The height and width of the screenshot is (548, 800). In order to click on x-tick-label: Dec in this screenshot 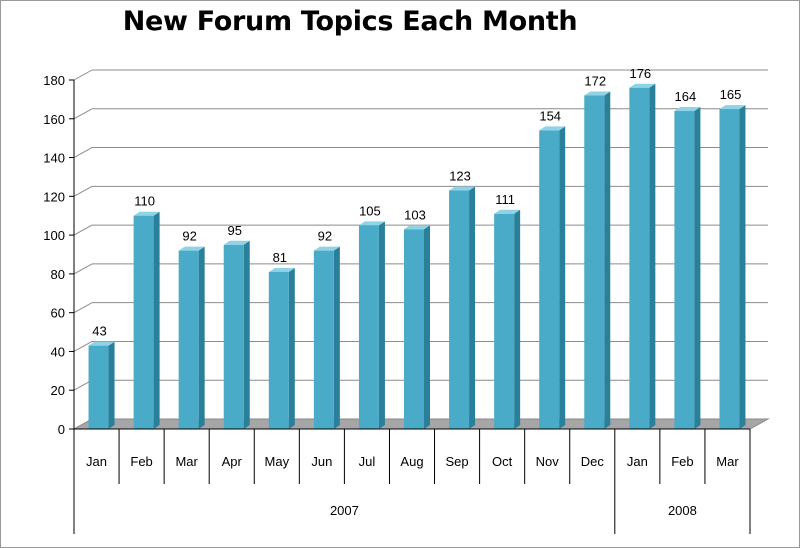, I will do `click(593, 461)`.